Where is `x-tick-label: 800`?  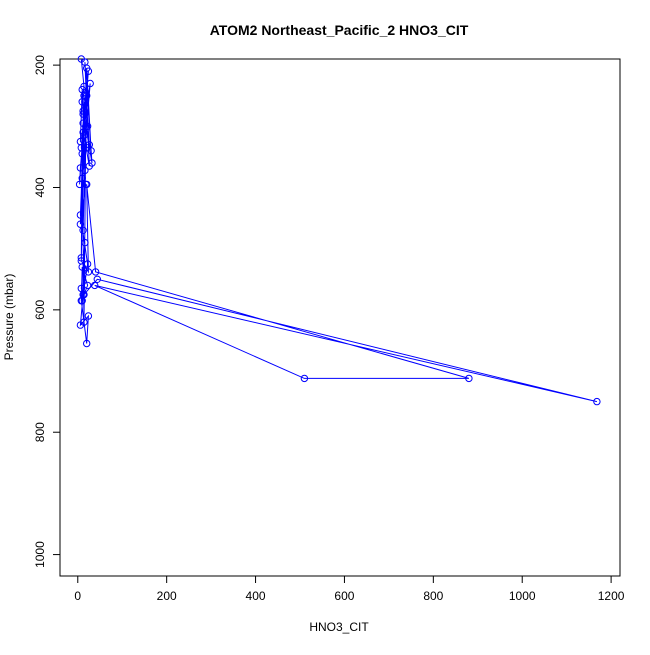
x-tick-label: 800 is located at coordinates (433, 596).